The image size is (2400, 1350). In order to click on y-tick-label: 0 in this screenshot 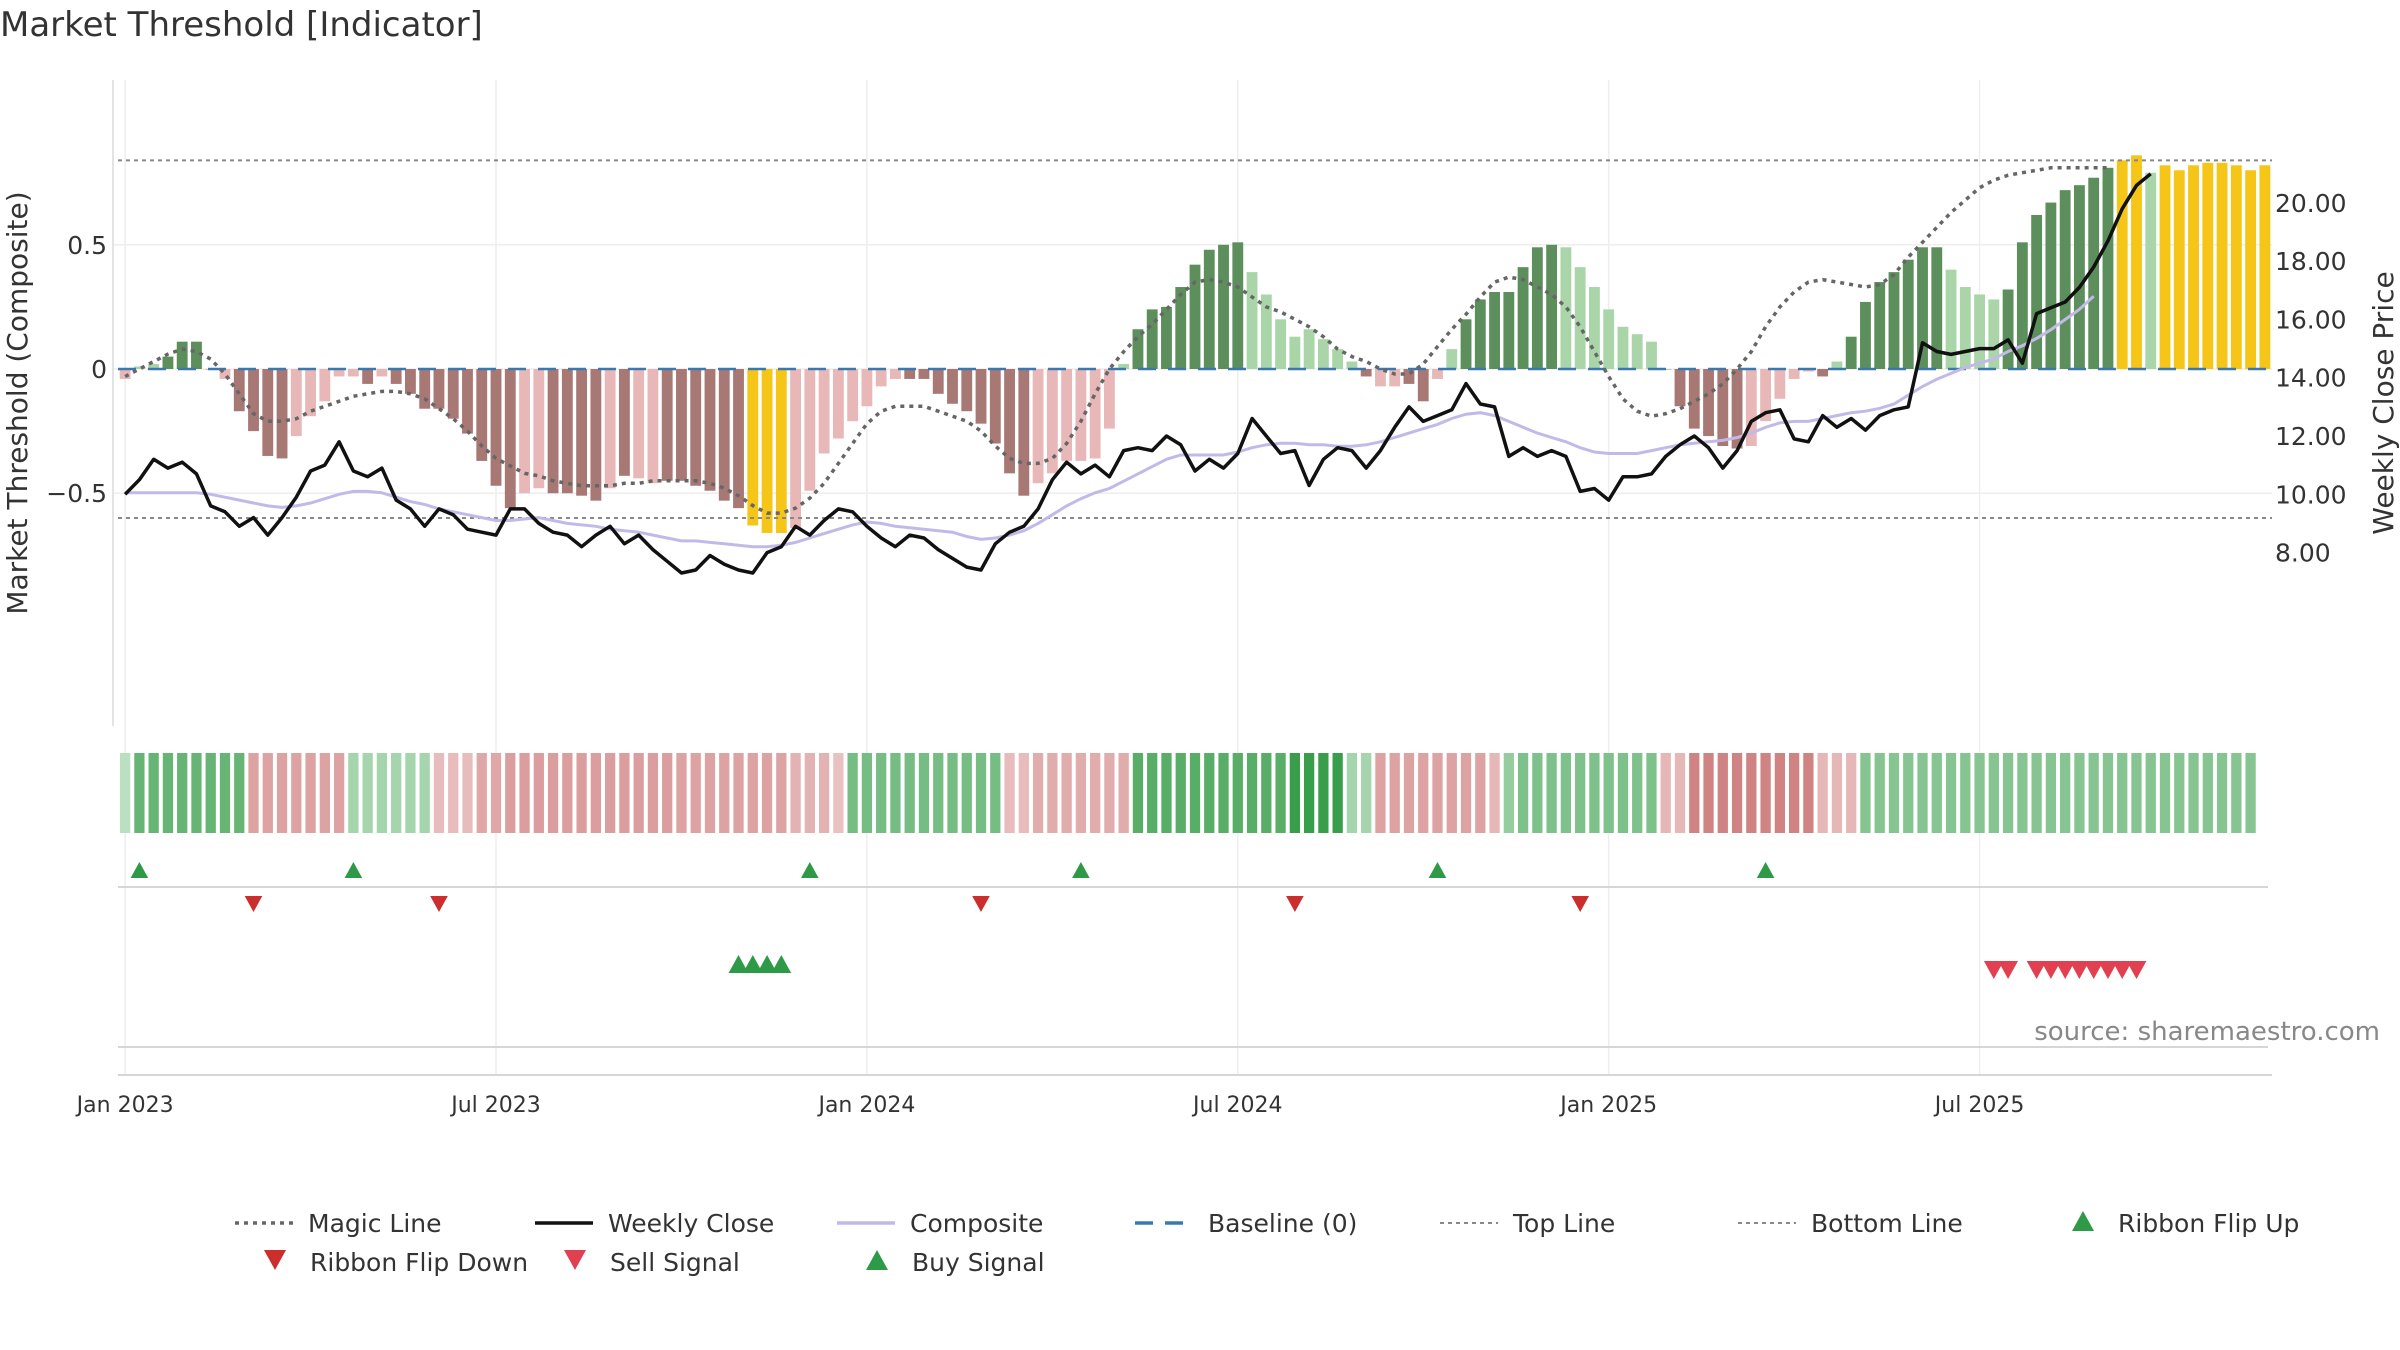, I will do `click(99, 369)`.